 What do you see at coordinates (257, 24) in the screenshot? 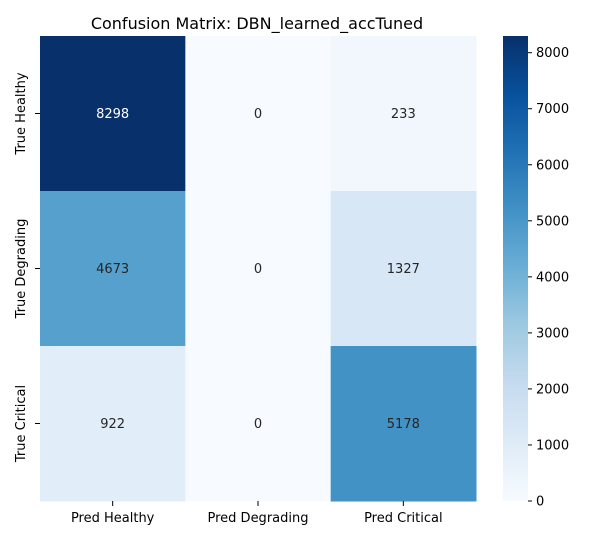
I see `chart-title: Confusion Matrix: DBN_learned_accTuned` at bounding box center [257, 24].